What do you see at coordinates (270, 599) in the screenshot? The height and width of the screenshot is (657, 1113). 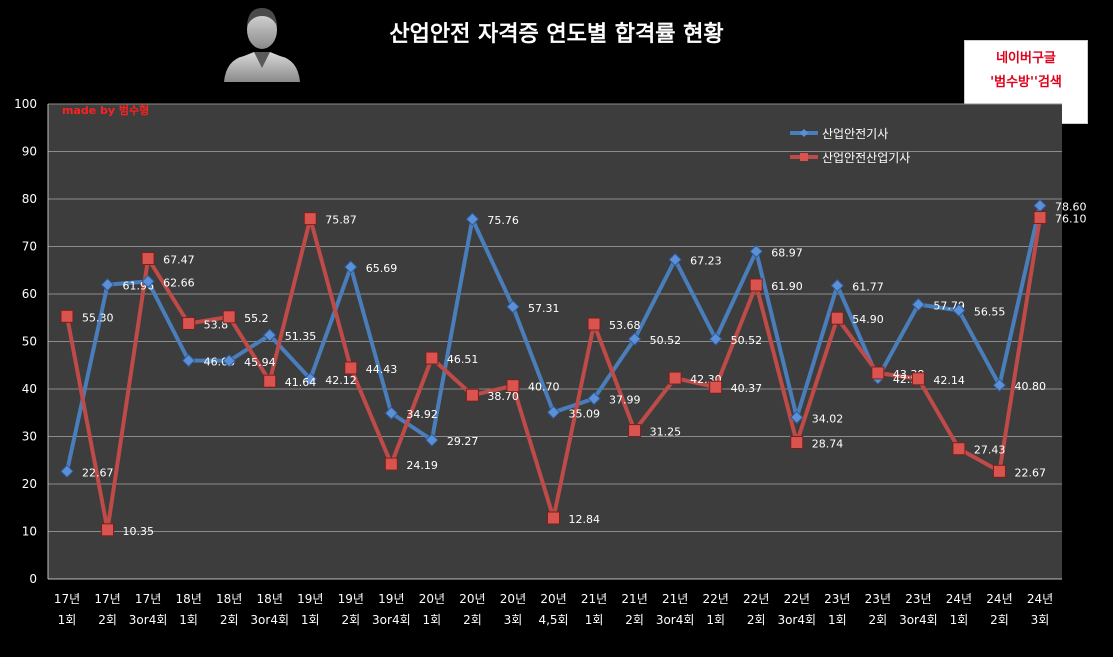 I see `x-tick-label: 18년` at bounding box center [270, 599].